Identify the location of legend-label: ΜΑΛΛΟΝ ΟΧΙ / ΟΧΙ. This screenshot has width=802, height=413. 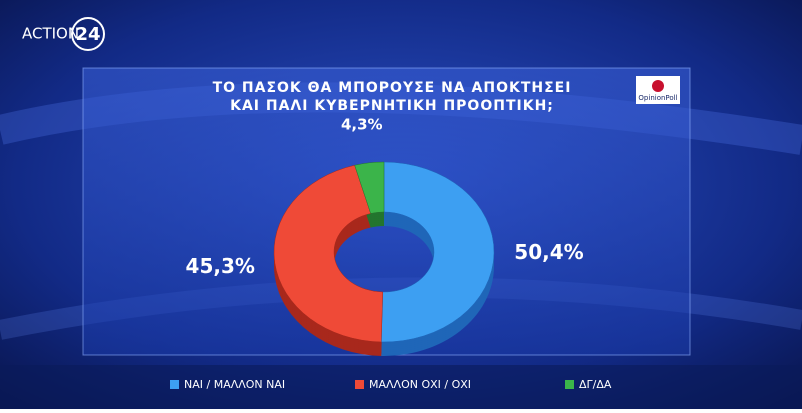
(420, 384).